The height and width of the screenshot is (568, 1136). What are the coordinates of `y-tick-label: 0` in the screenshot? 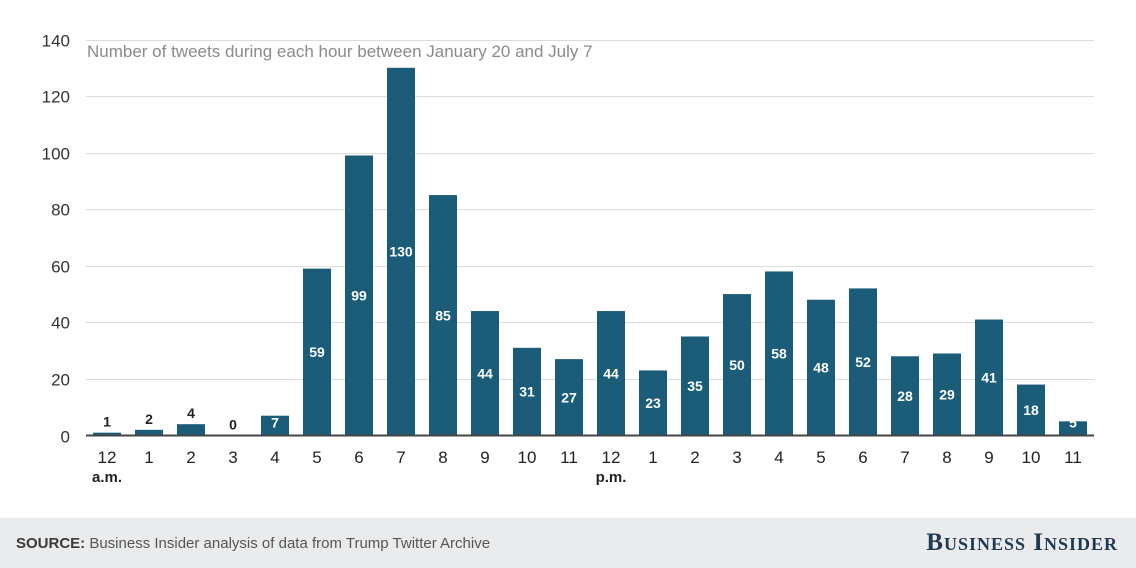 It's located at (65, 437).